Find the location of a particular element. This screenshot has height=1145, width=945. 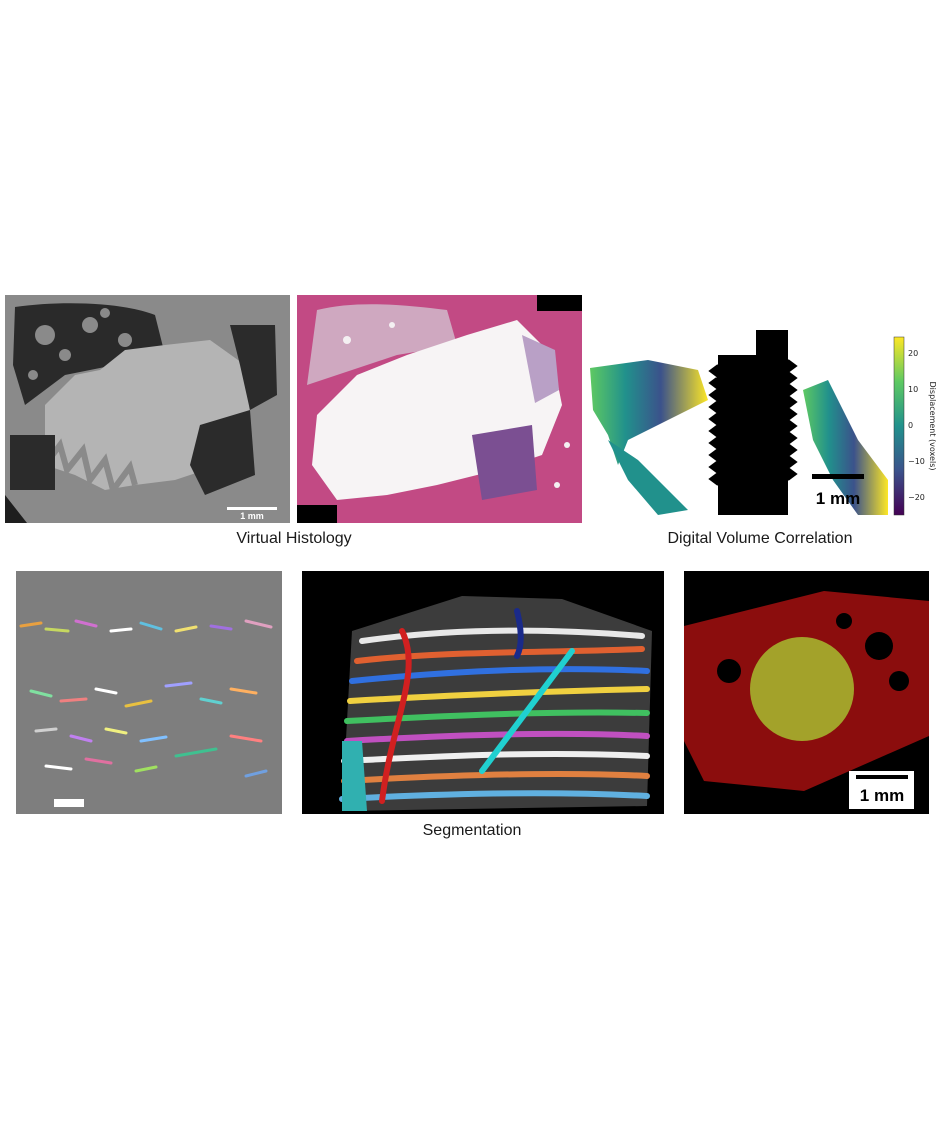

colorbar-tick: −10 is located at coordinates (916, 461).